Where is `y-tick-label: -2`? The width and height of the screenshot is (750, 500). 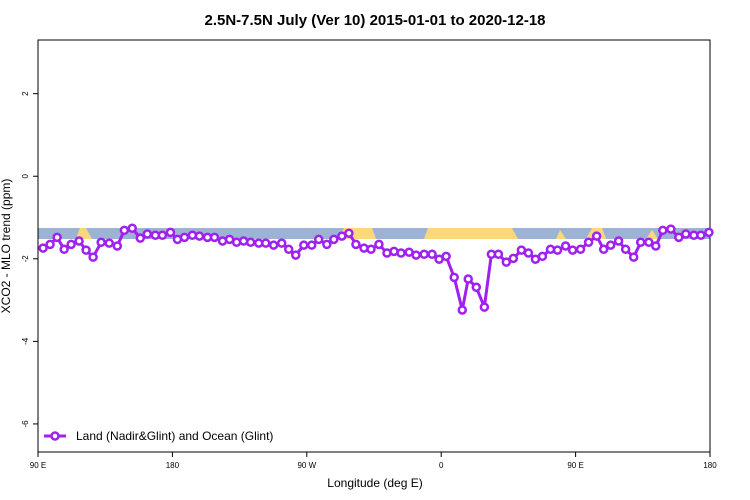
y-tick-label: -2 is located at coordinates (25, 259).